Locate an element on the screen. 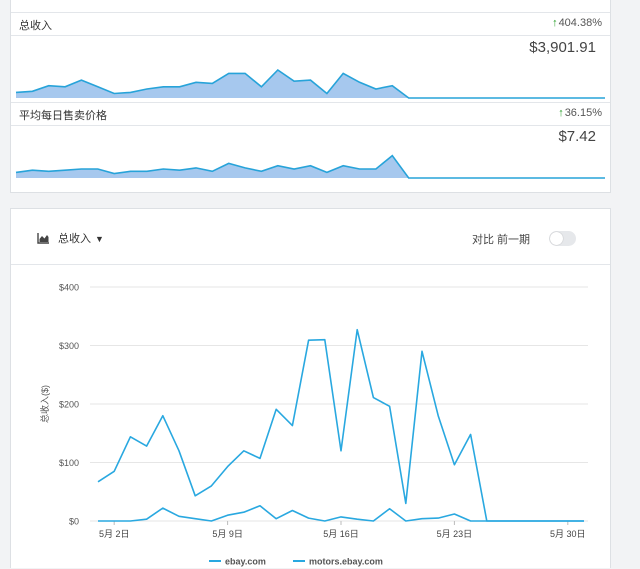 The image size is (640, 569). area-chart-icon is located at coordinates (43, 238).